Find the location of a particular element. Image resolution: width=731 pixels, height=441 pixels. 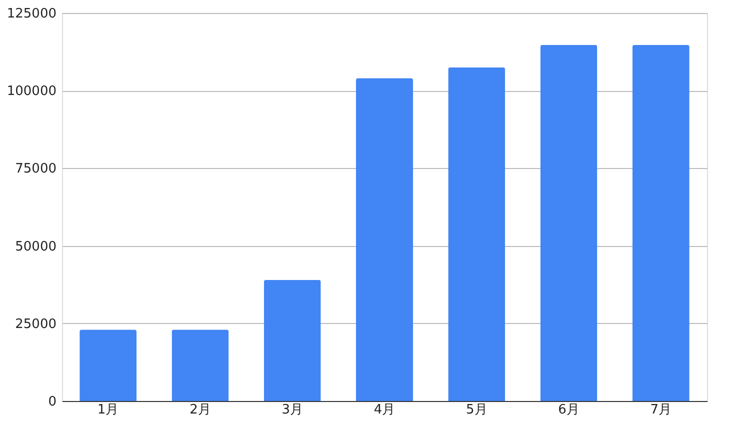

x-tick-label: 2月 is located at coordinates (200, 410).